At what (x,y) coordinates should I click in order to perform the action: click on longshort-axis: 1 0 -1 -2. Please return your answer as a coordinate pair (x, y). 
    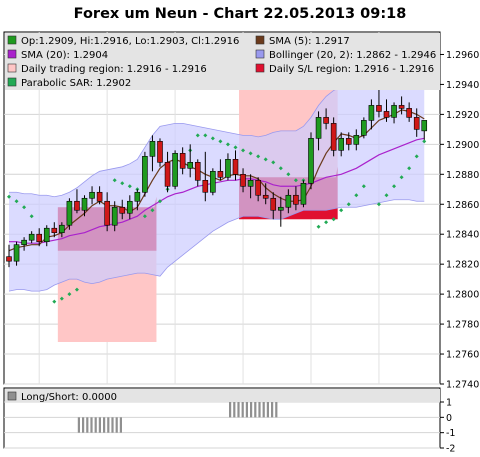
    Looking at the image, I should click on (447, 426).